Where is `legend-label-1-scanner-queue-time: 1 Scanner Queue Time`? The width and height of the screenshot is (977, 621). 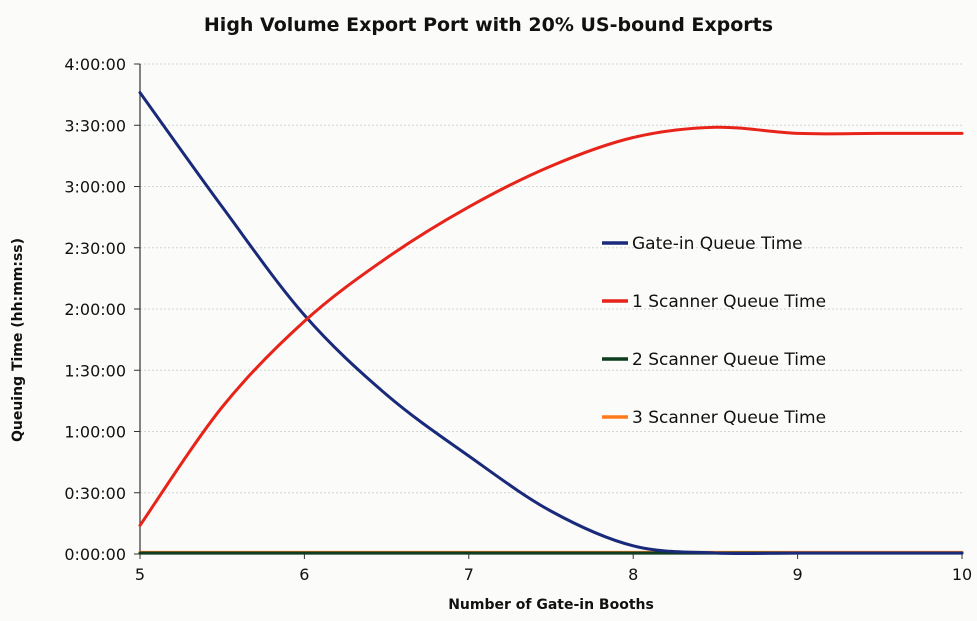
legend-label-1-scanner-queue-time: 1 Scanner Queue Time is located at coordinates (729, 302).